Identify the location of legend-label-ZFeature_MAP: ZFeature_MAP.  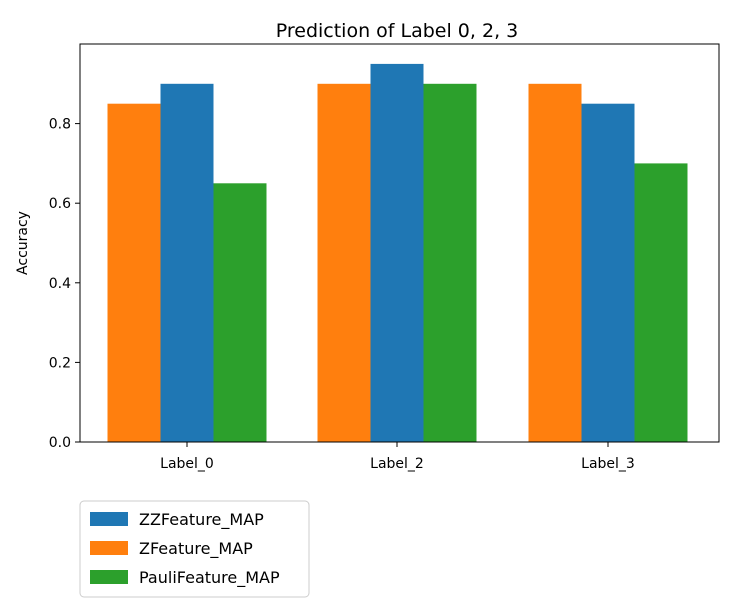
(196, 549).